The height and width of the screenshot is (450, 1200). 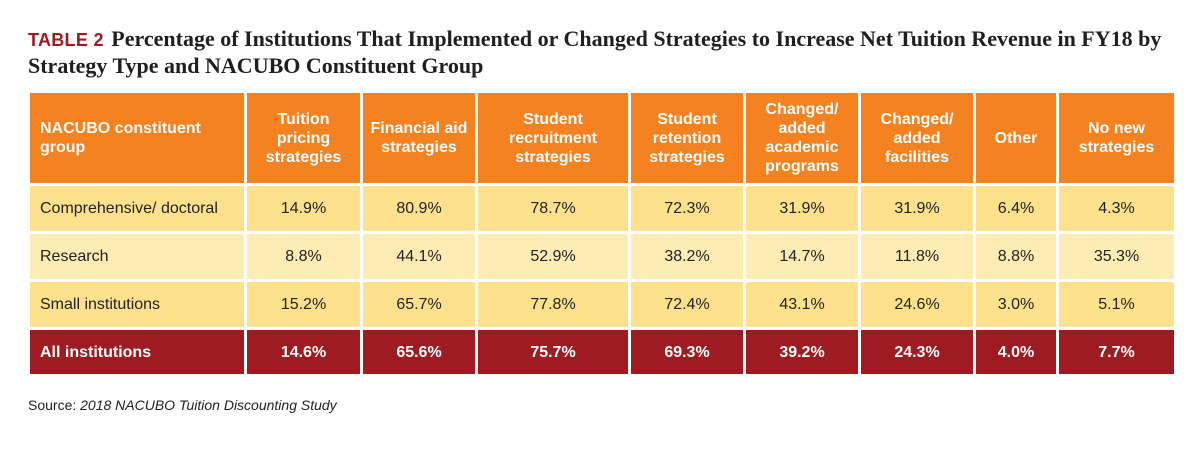 What do you see at coordinates (553, 256) in the screenshot?
I see `table-cell: 52.9%` at bounding box center [553, 256].